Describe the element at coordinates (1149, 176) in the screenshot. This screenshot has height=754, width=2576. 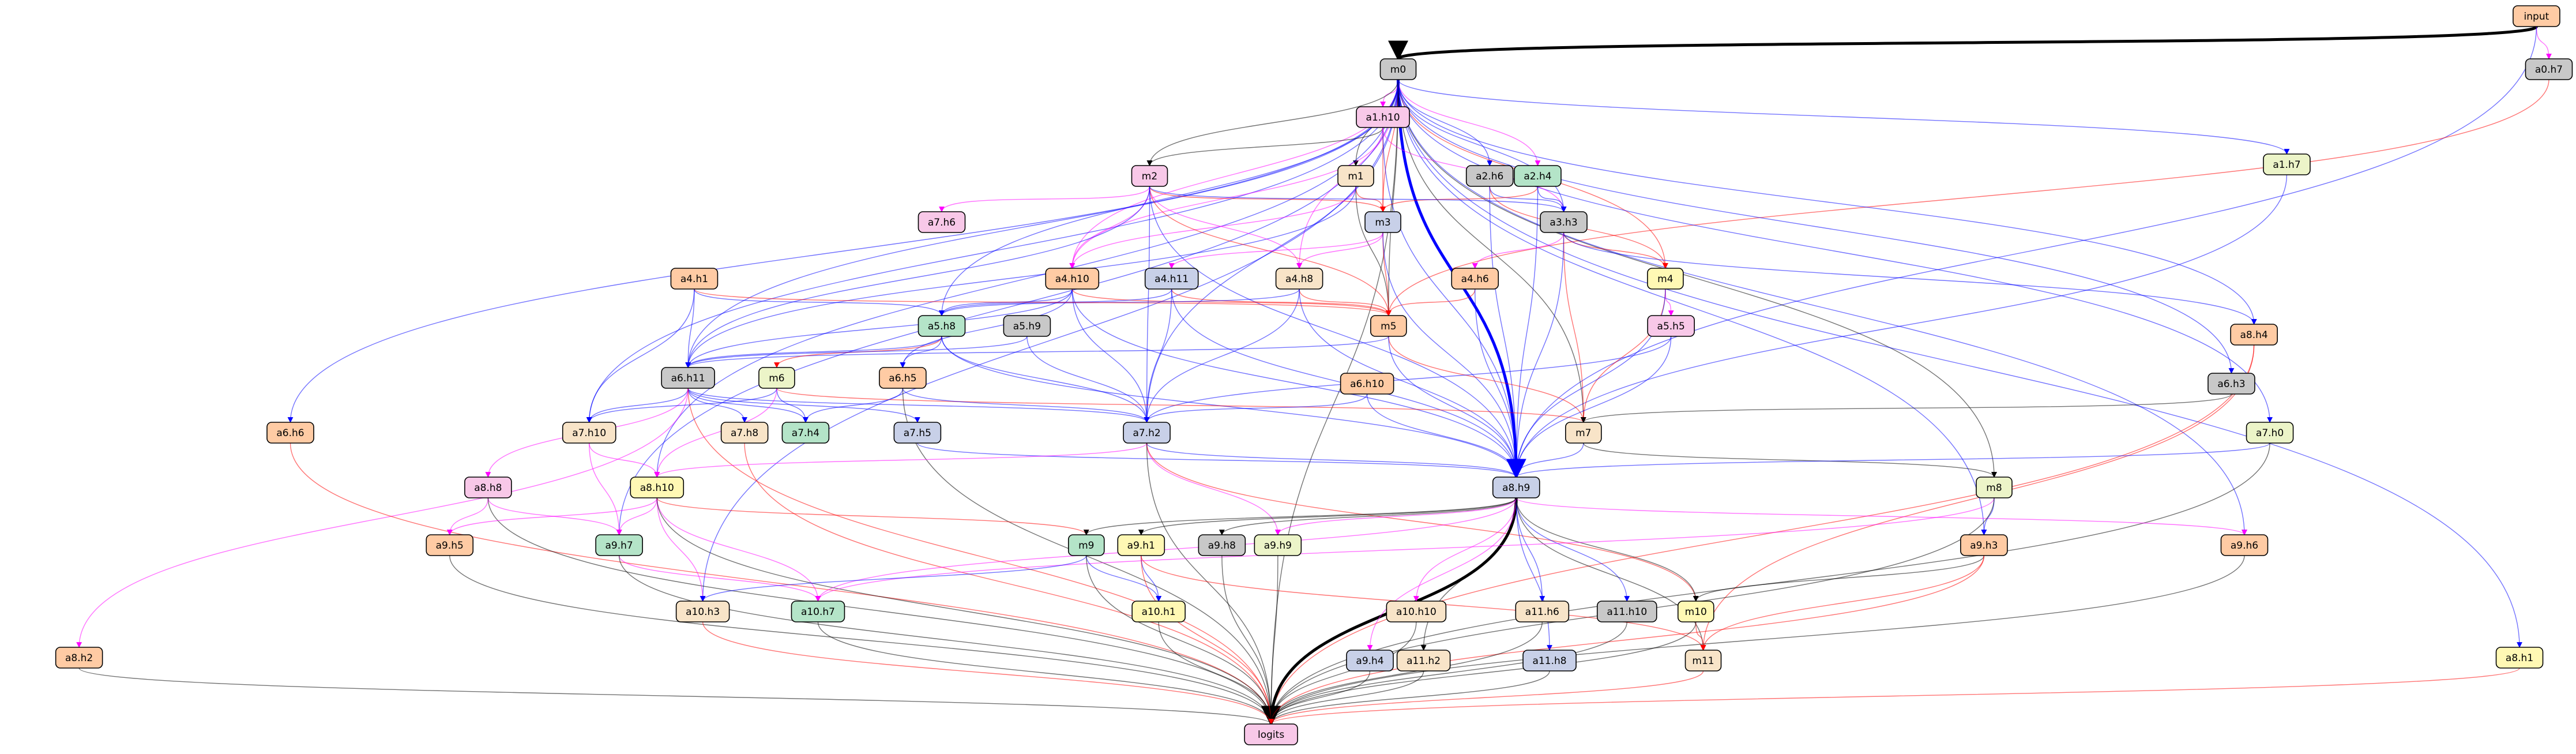
I see `node-m2: m2` at that location.